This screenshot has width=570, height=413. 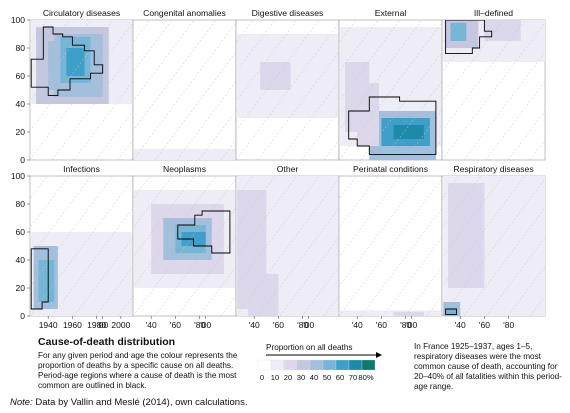 I want to click on panel-7: Neoplasms, so click(x=184, y=240).